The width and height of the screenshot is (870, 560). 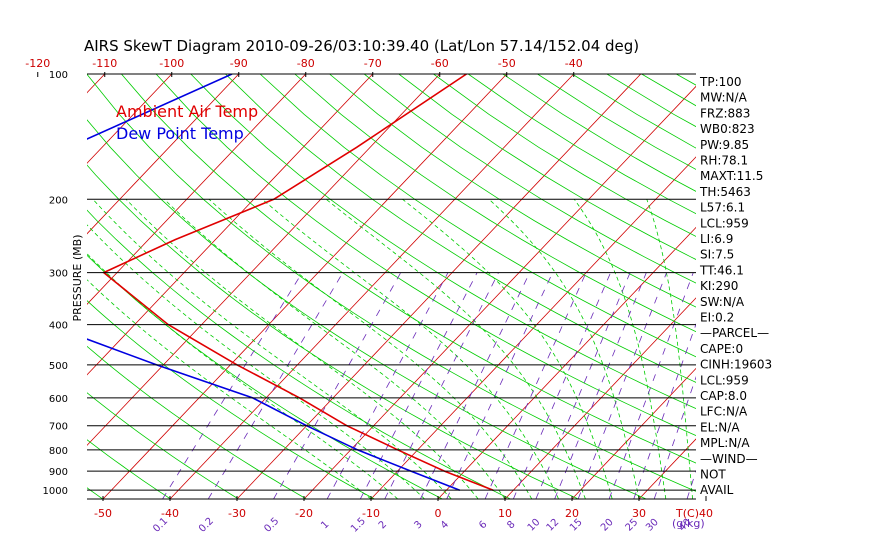 What do you see at coordinates (58, 451) in the screenshot?
I see `pressure-tick-label: 800` at bounding box center [58, 451].